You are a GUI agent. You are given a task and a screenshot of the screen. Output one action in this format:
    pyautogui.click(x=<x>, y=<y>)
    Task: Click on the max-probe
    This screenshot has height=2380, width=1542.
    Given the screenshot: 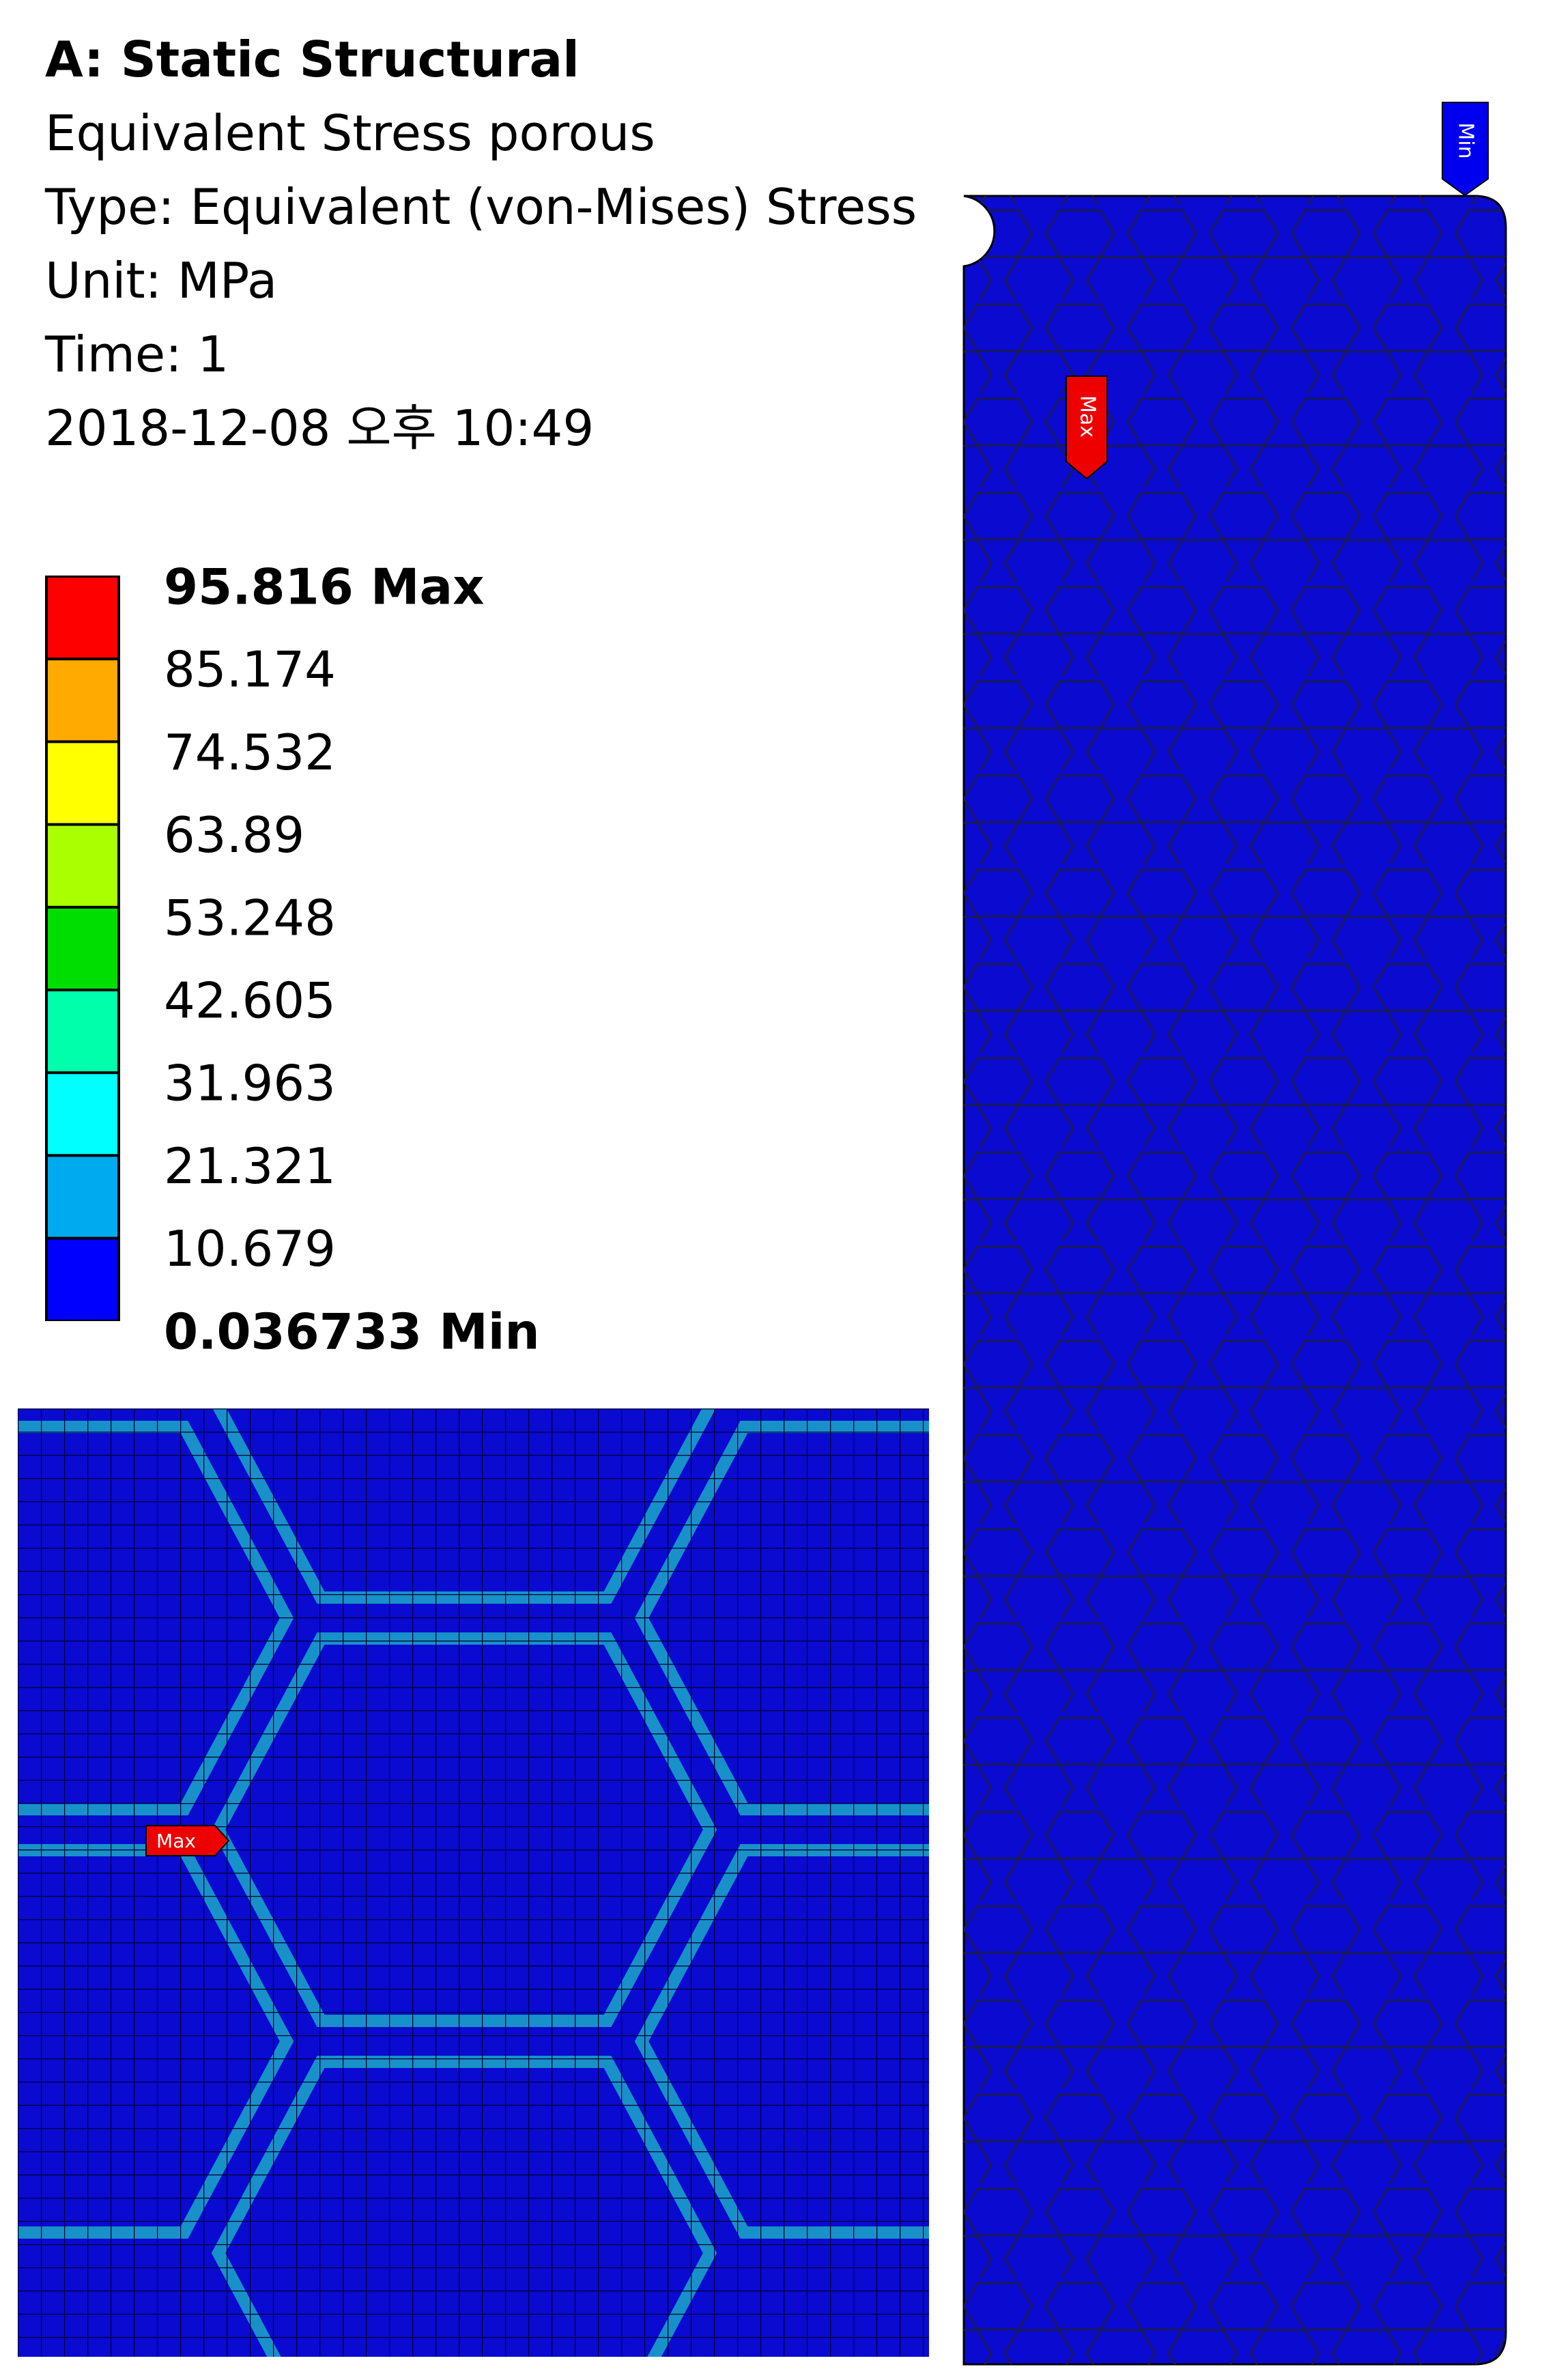 What is the action you would take?
    pyautogui.click(x=1087, y=428)
    